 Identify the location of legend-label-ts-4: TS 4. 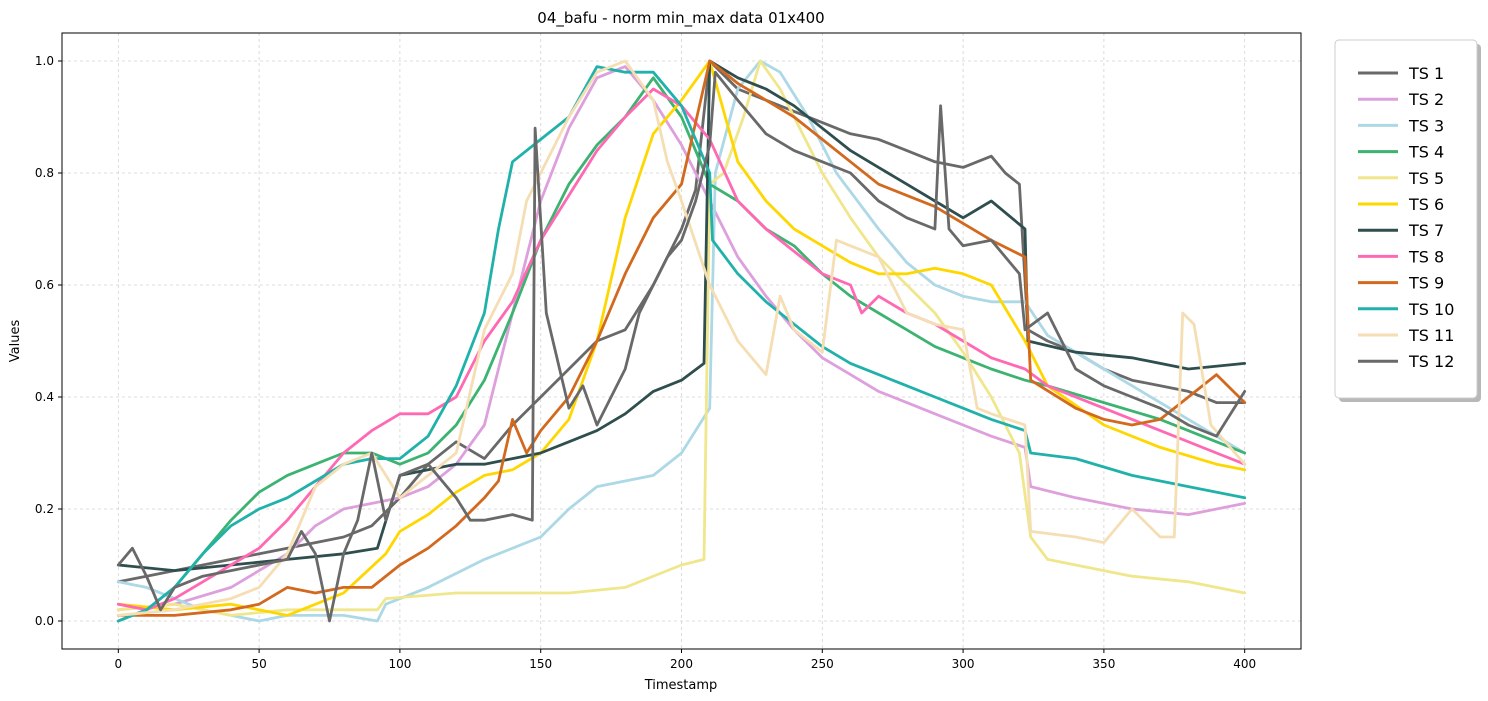
(1426, 152).